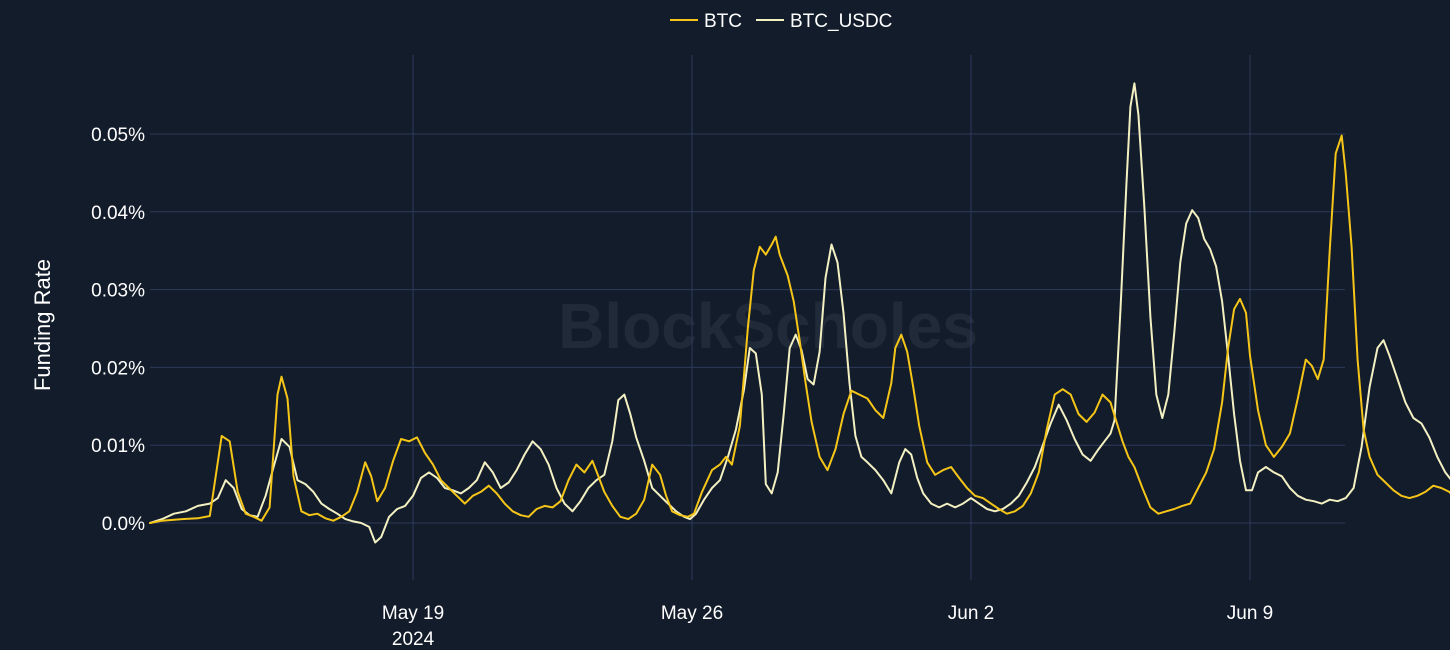 This screenshot has width=1450, height=650. I want to click on y-axis-ticks: 0.0% 0.01% 0.02% 0.03% 0.04% 0.05%, so click(118, 330).